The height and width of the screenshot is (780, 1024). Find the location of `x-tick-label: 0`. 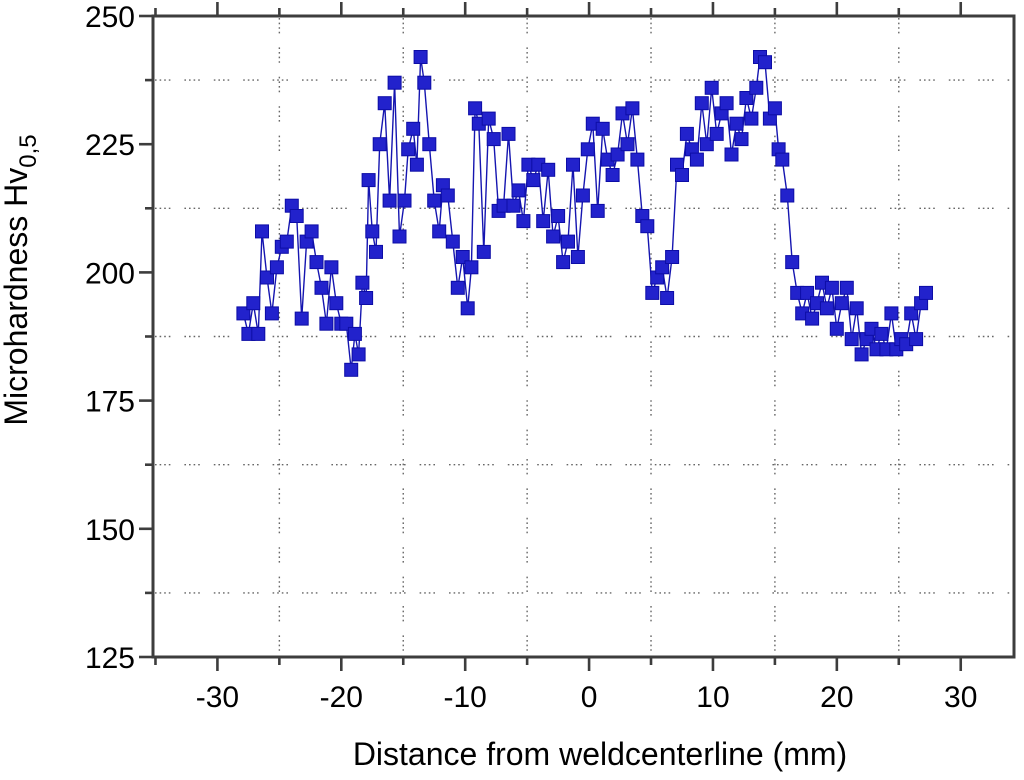

x-tick-label: 0 is located at coordinates (589, 697).